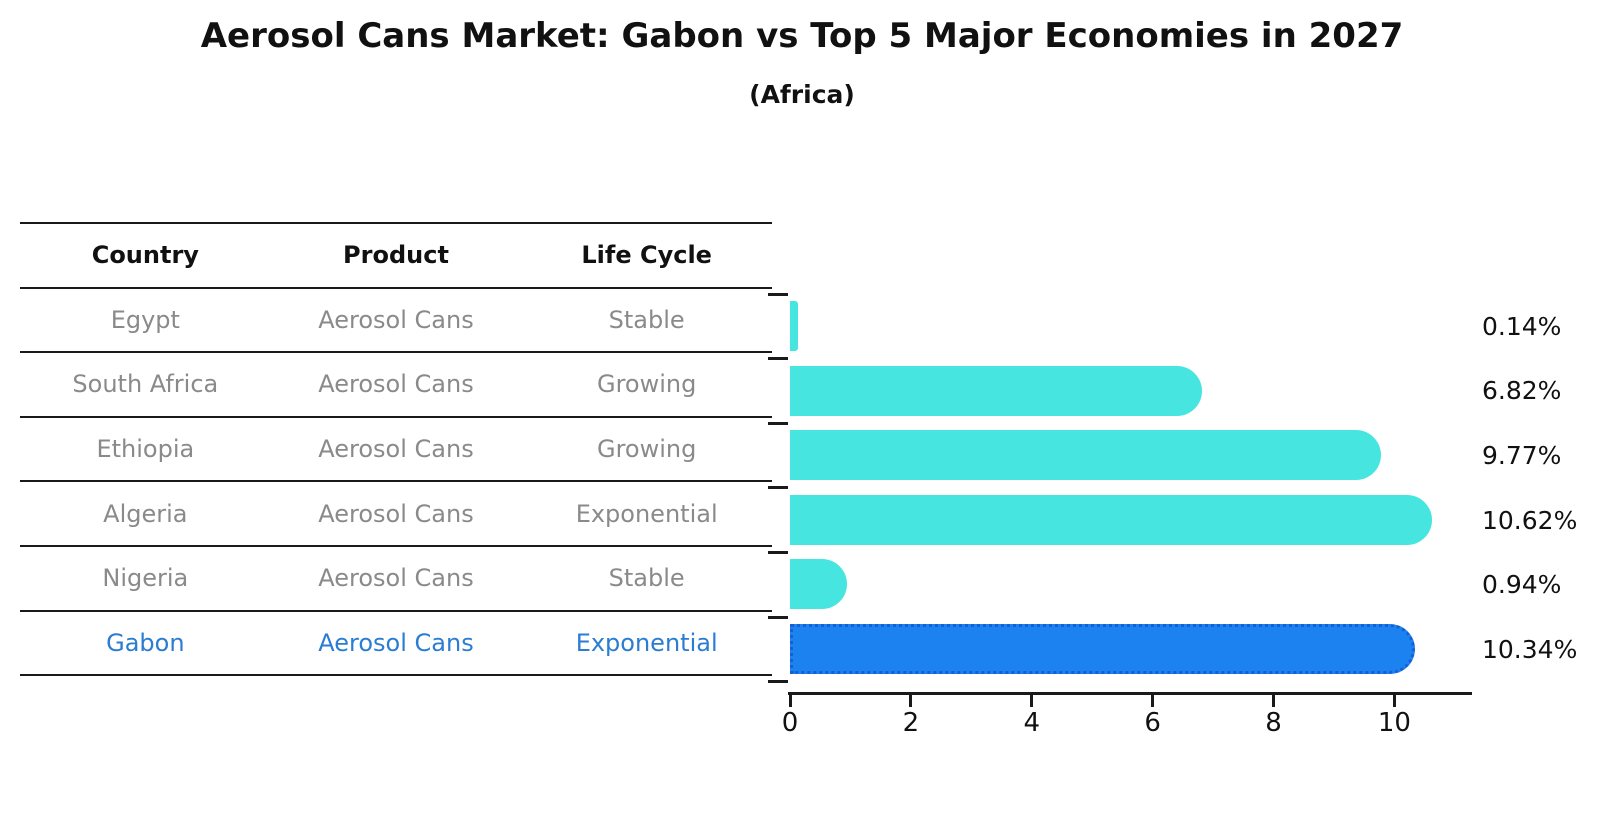  I want to click on table-row: Egypt Aerosol Cans Stable, so click(396, 320).